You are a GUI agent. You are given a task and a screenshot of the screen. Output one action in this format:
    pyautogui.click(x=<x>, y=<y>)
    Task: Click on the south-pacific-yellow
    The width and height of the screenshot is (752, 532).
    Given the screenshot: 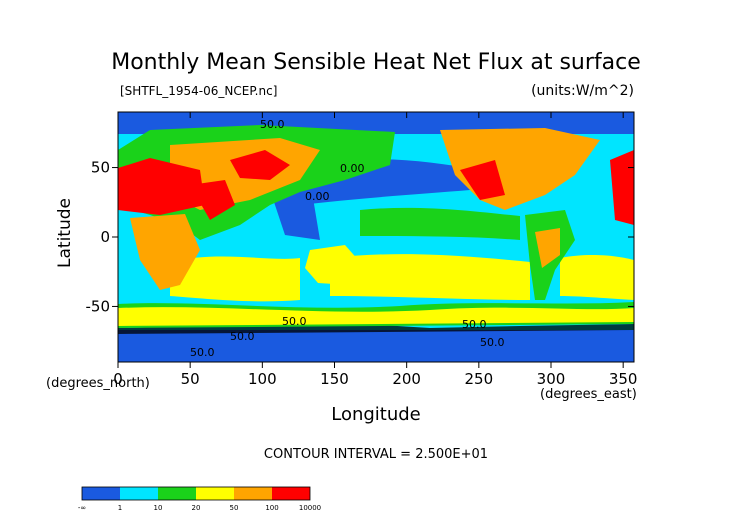 What is the action you would take?
    pyautogui.click(x=430, y=277)
    